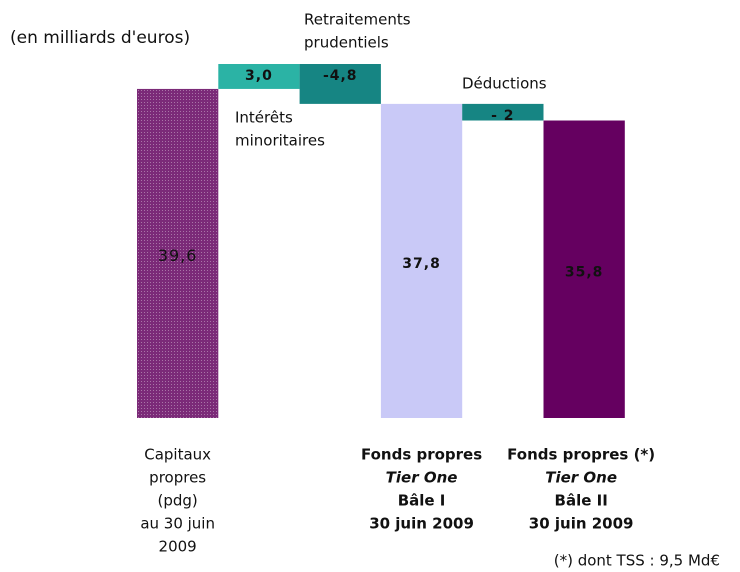 The width and height of the screenshot is (740, 572). What do you see at coordinates (584, 272) in the screenshot?
I see `value-label: 35,8` at bounding box center [584, 272].